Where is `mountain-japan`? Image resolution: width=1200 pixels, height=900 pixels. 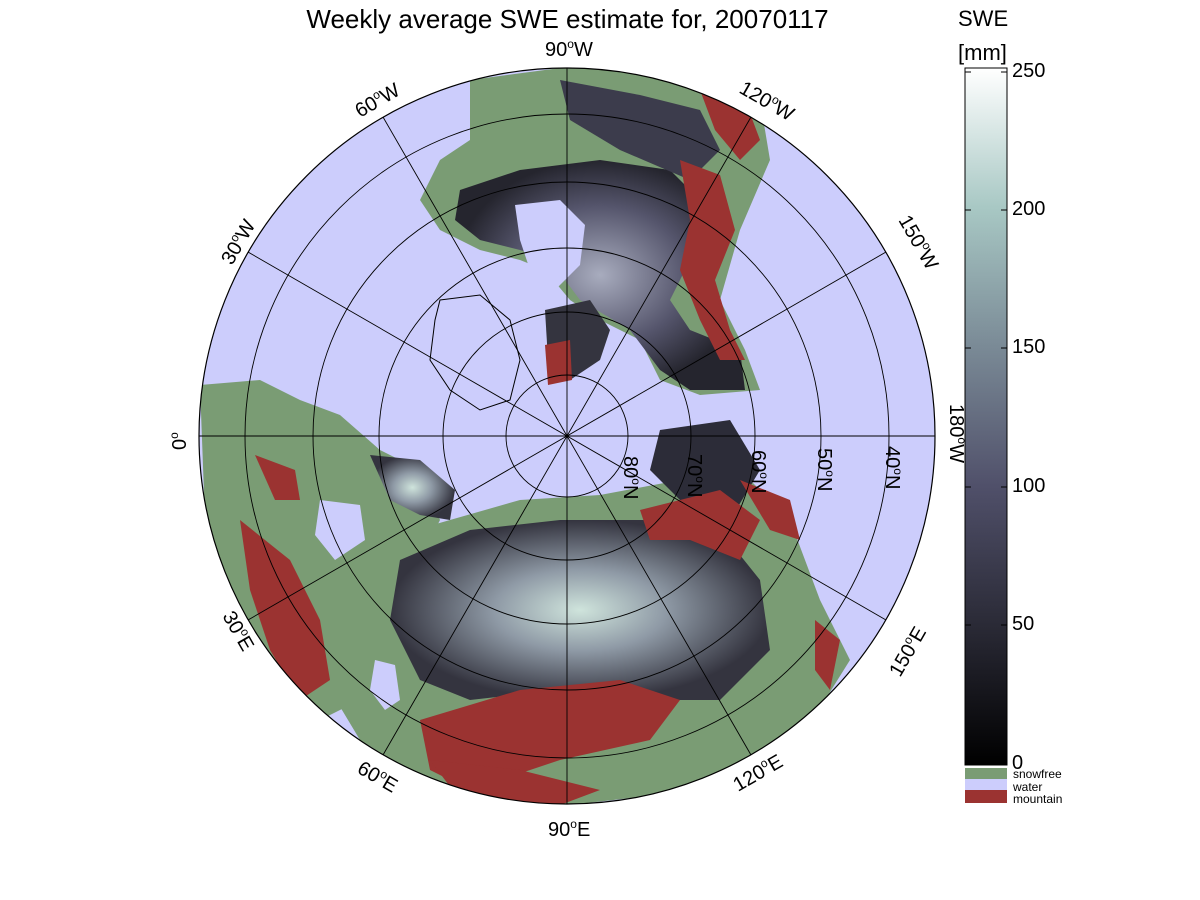
mountain-japan is located at coordinates (827, 655).